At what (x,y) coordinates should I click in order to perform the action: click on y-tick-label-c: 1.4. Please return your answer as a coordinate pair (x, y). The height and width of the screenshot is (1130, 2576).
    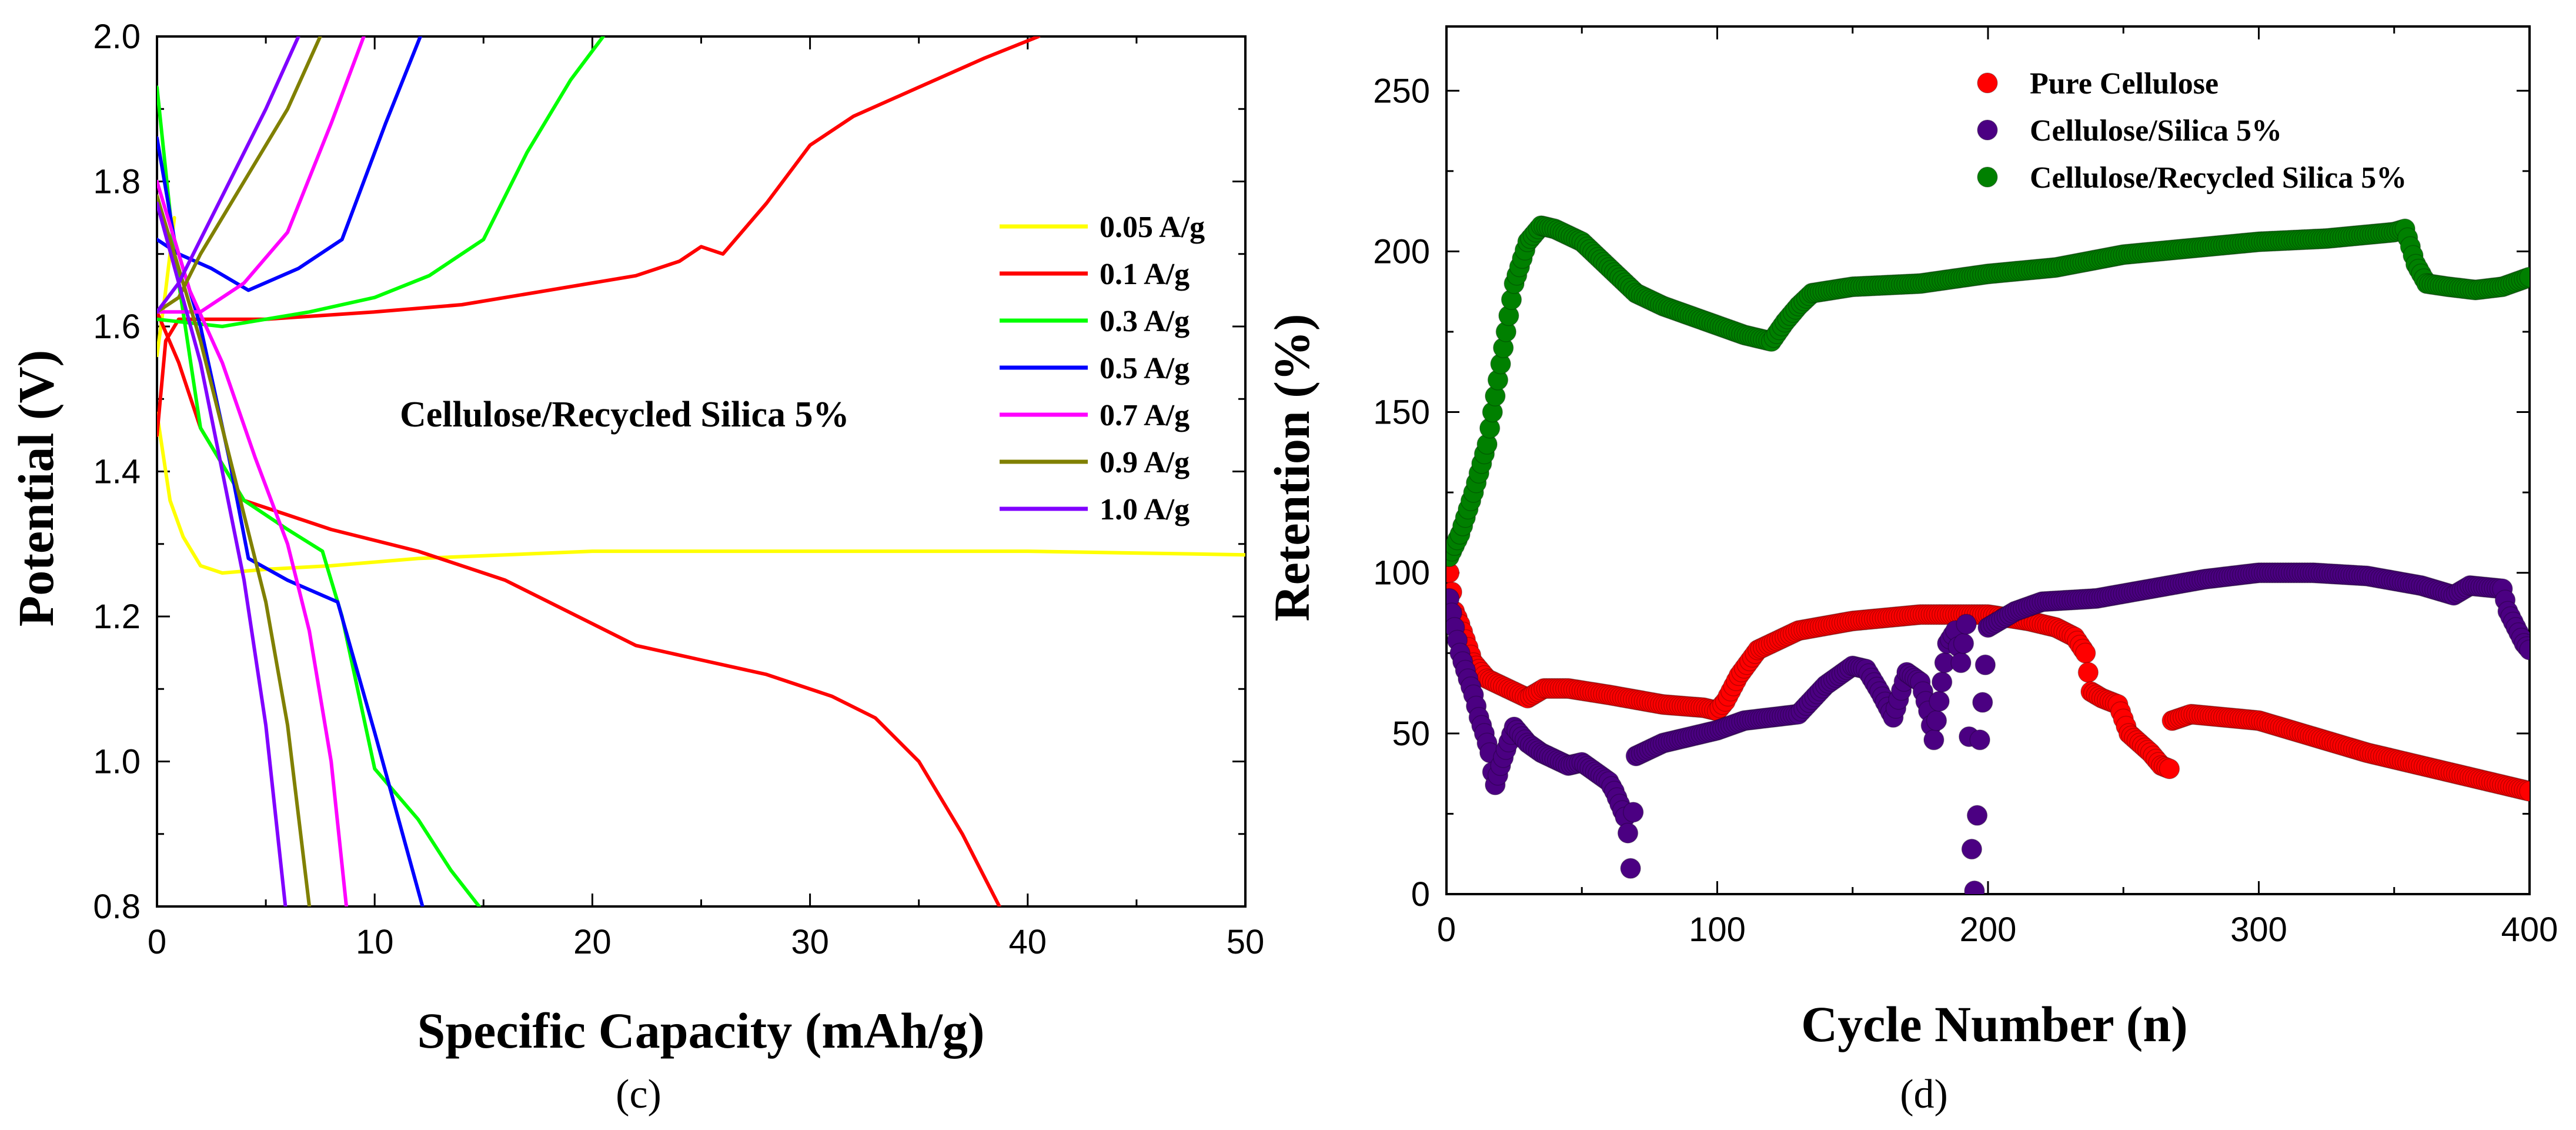
    Looking at the image, I should click on (117, 472).